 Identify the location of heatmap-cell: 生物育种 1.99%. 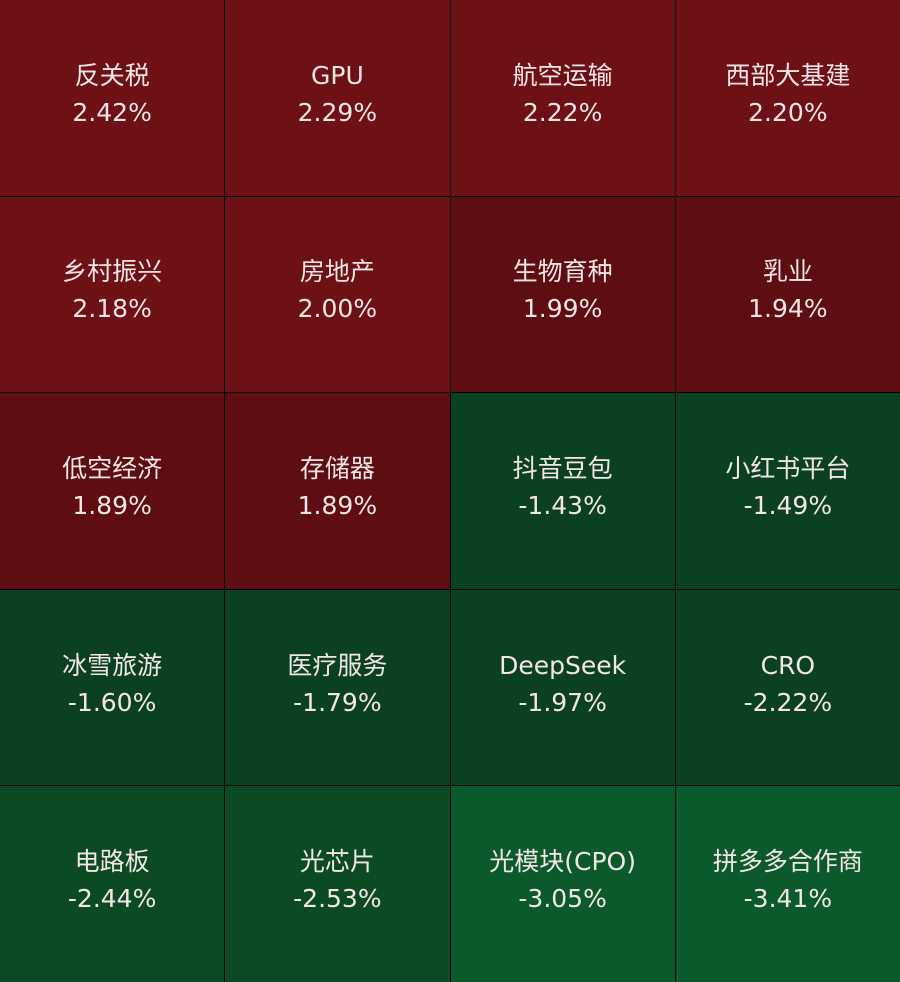
(562, 294).